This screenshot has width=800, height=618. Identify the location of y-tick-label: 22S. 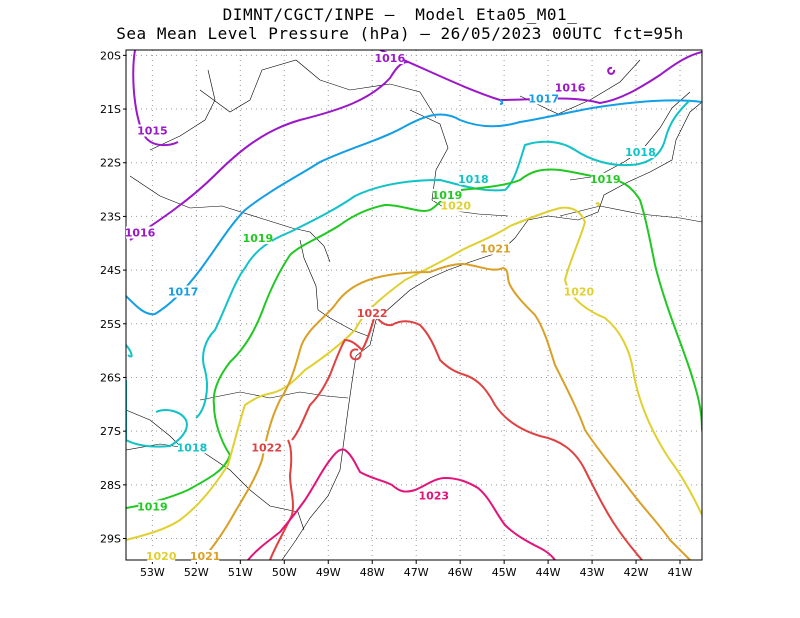
(110, 163).